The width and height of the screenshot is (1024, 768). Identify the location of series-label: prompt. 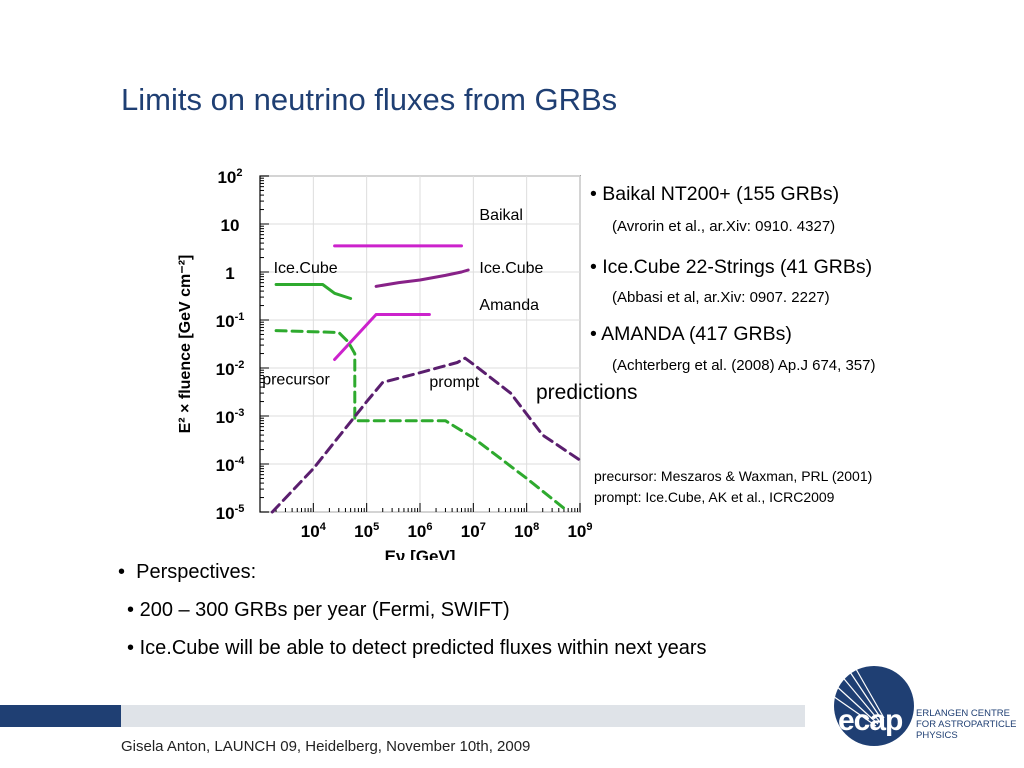
(454, 382).